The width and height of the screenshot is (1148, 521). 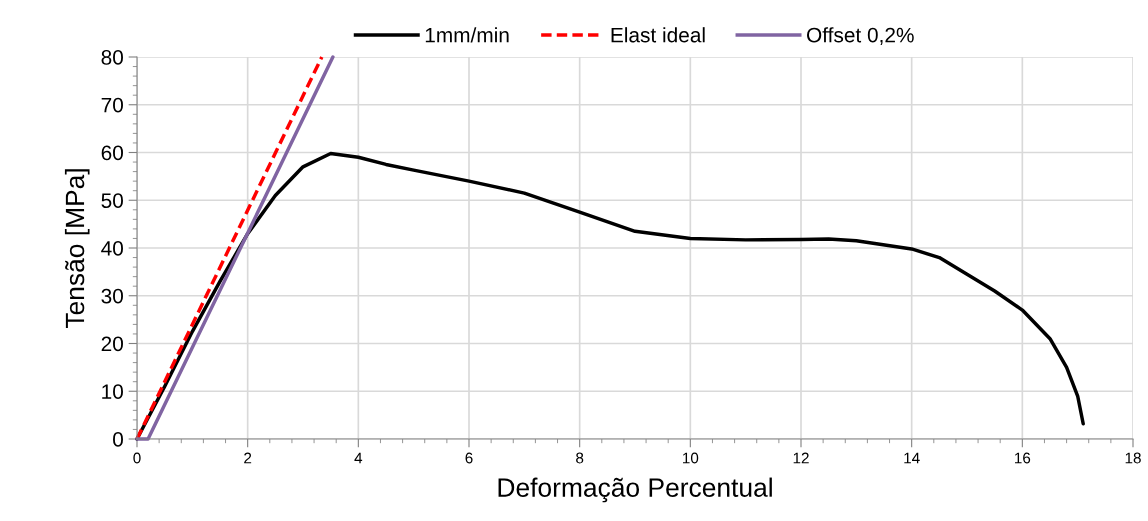 I want to click on x-axis-title: Deformação Percentual, so click(x=635, y=490).